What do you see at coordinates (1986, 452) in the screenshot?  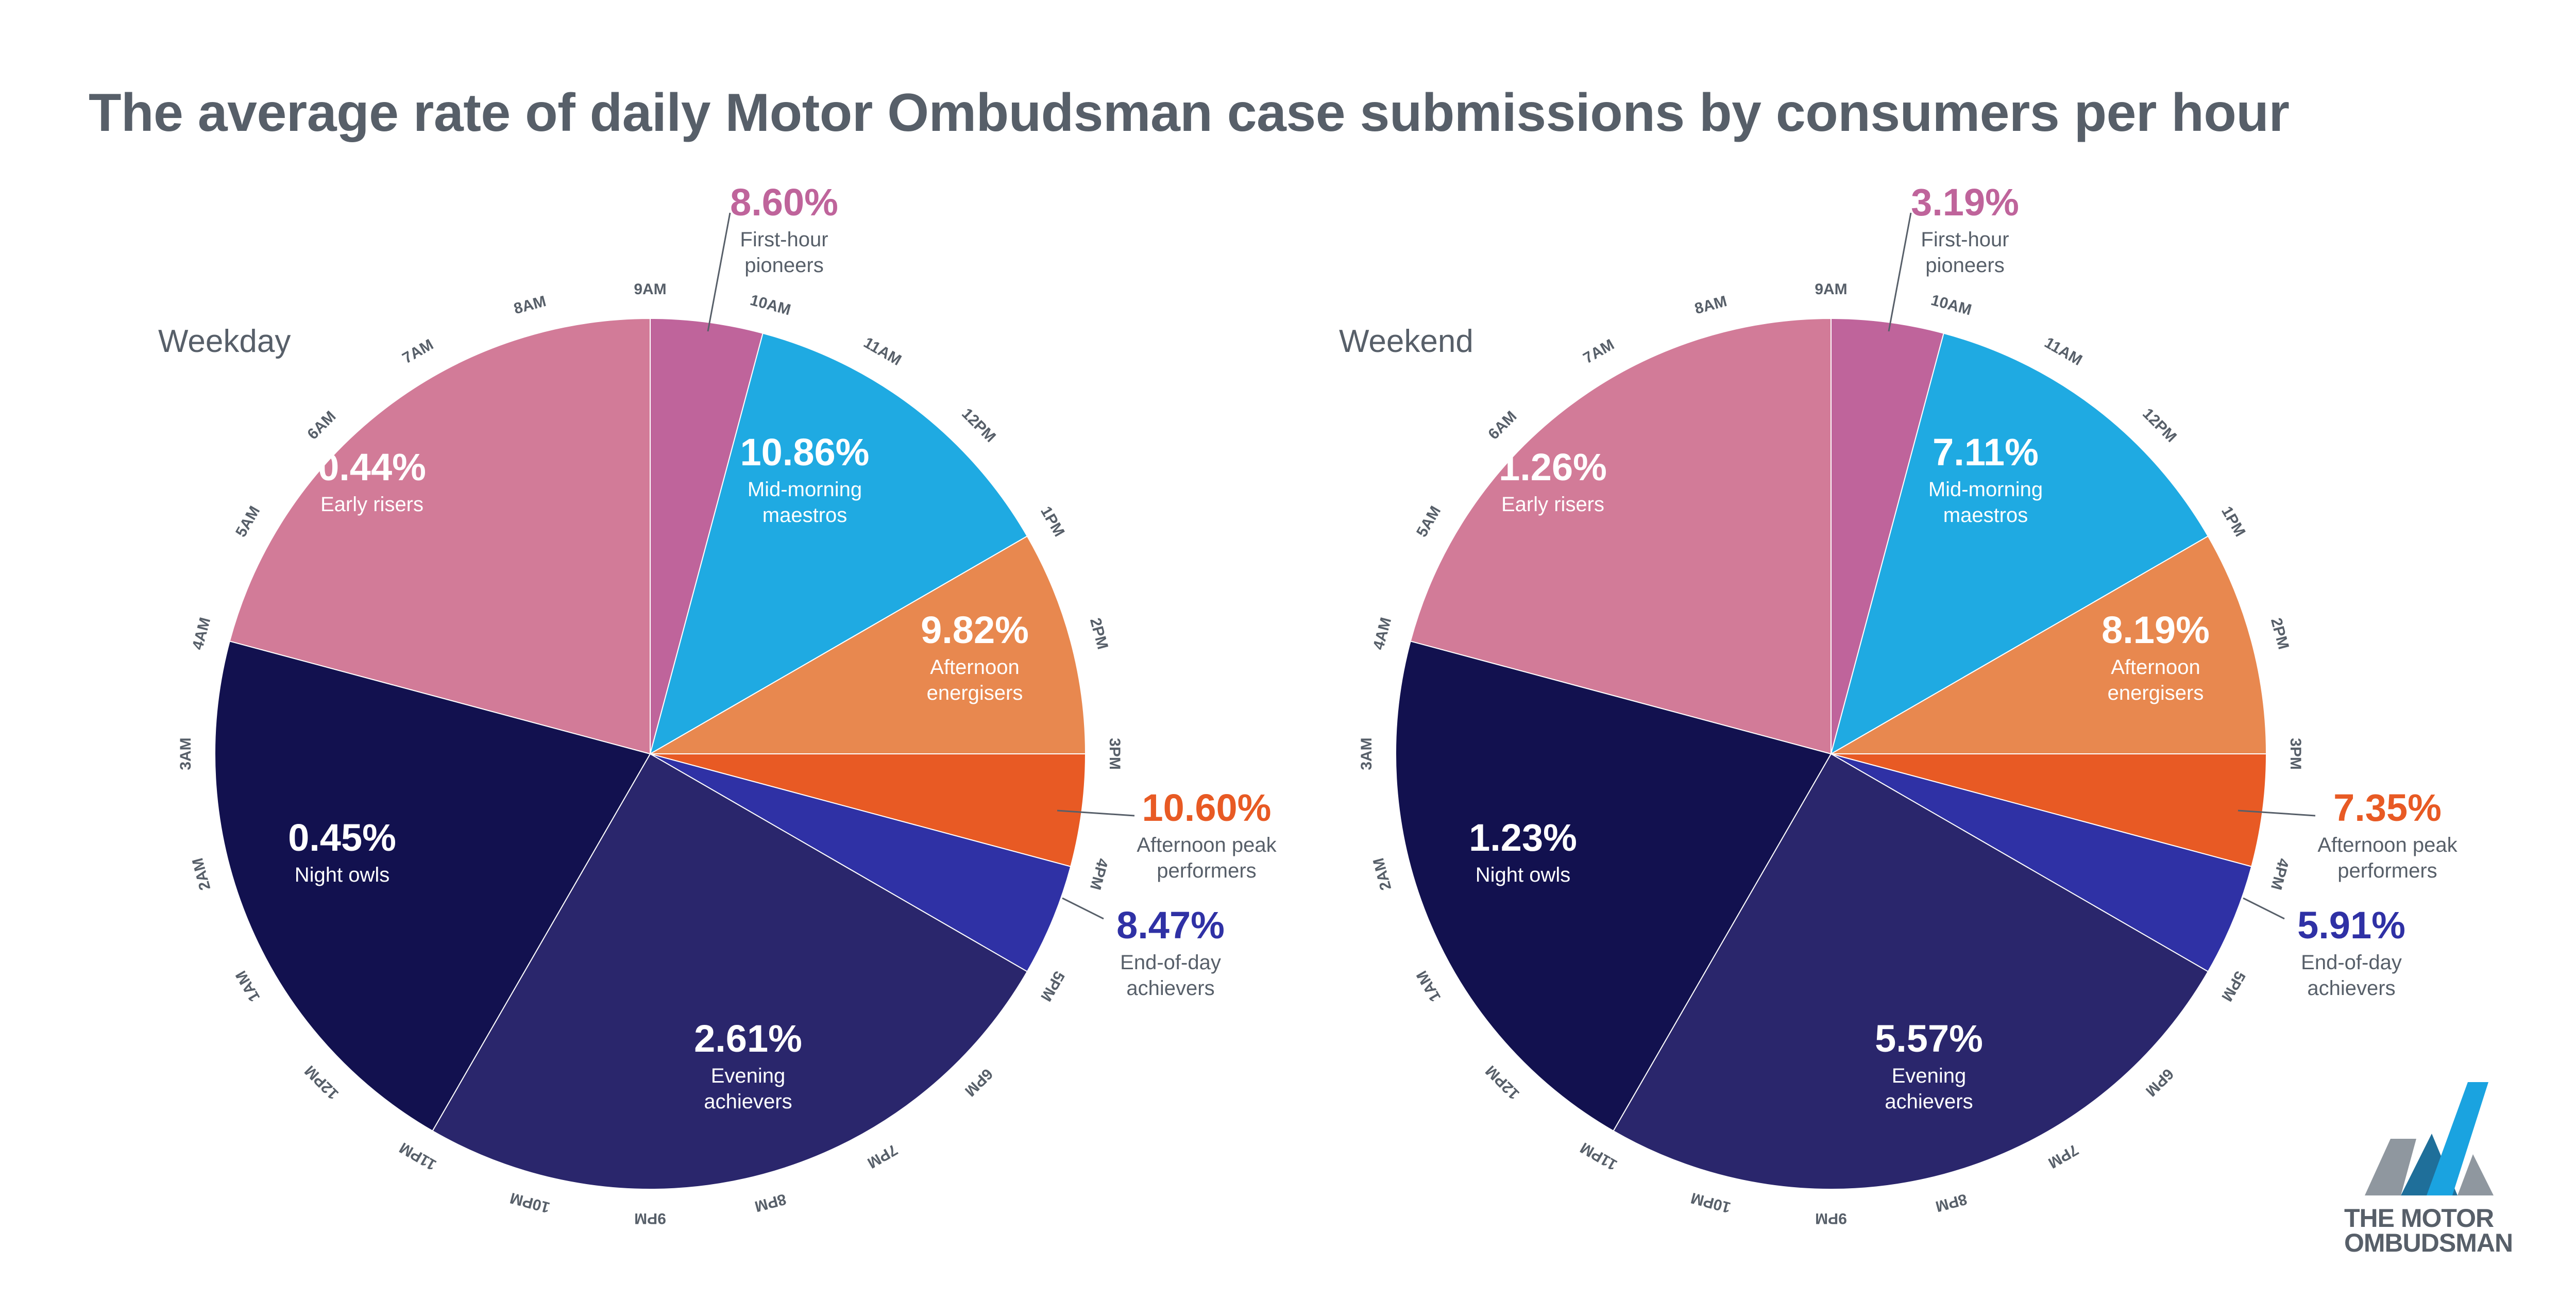 I see `slice-value-label: 7.11%` at bounding box center [1986, 452].